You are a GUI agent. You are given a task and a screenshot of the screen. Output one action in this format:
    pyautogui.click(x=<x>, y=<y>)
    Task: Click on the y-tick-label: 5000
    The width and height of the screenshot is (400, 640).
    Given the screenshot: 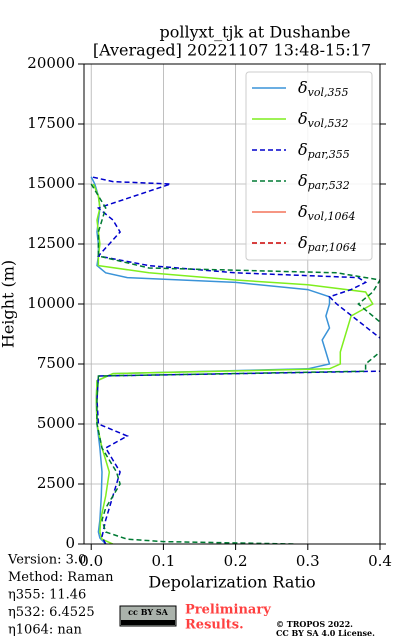 What is the action you would take?
    pyautogui.click(x=56, y=423)
    